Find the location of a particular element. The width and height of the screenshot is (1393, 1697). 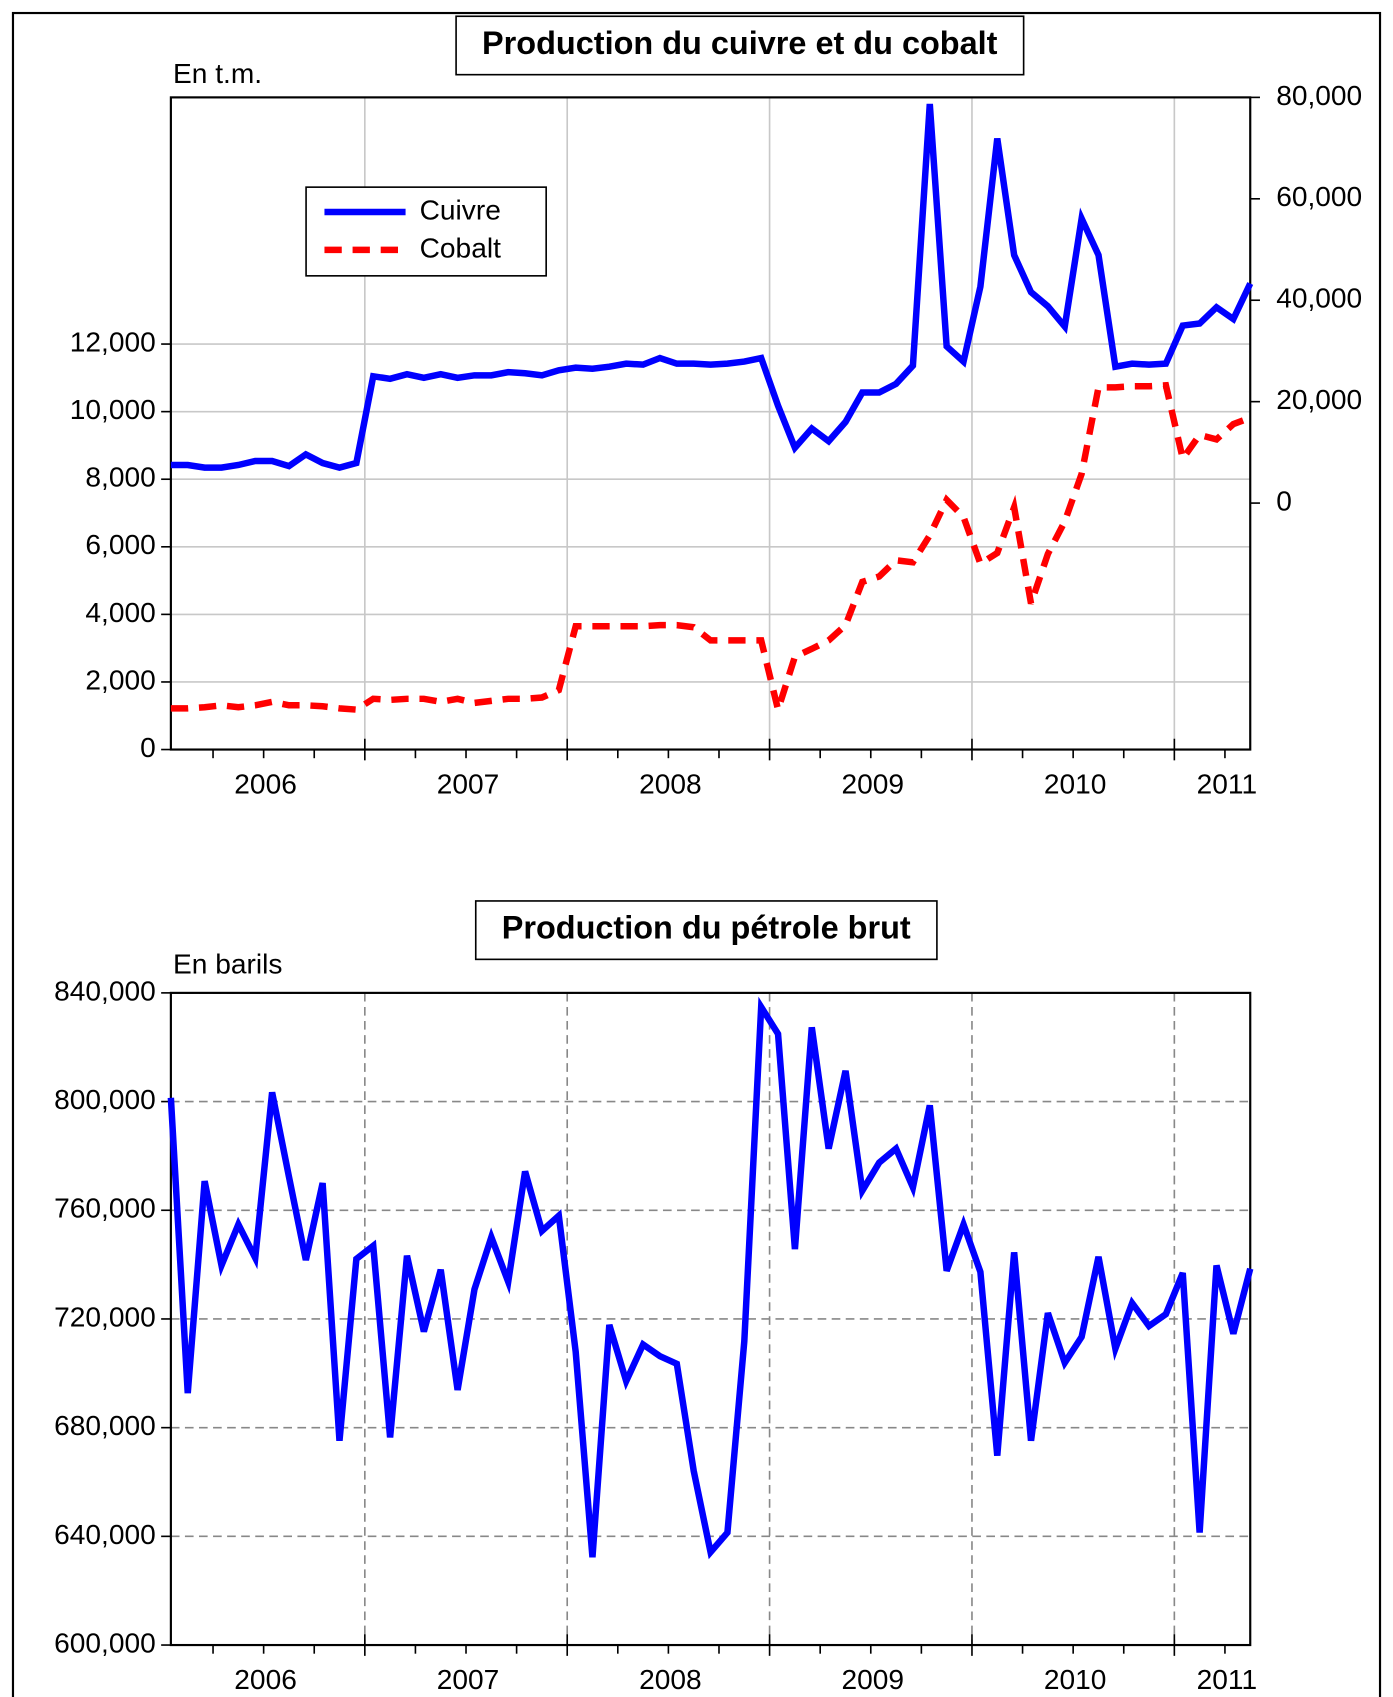

legend-box is located at coordinates (426, 231).